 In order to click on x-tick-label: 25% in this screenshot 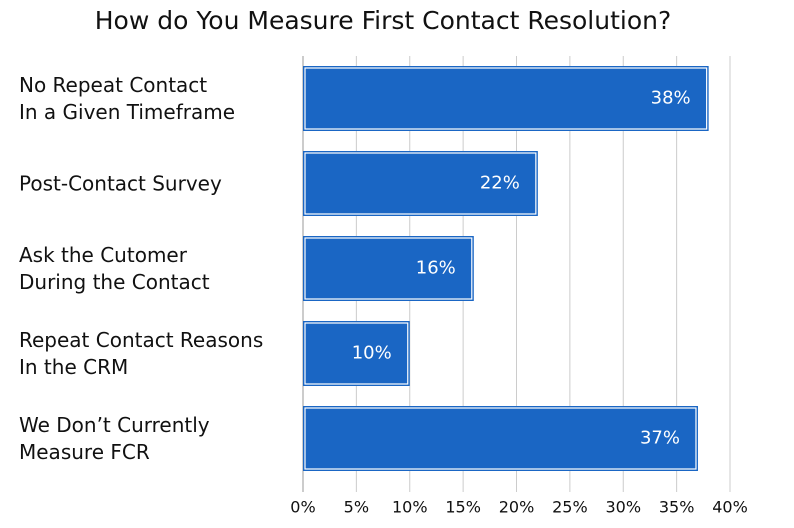, I will do `click(570, 507)`.